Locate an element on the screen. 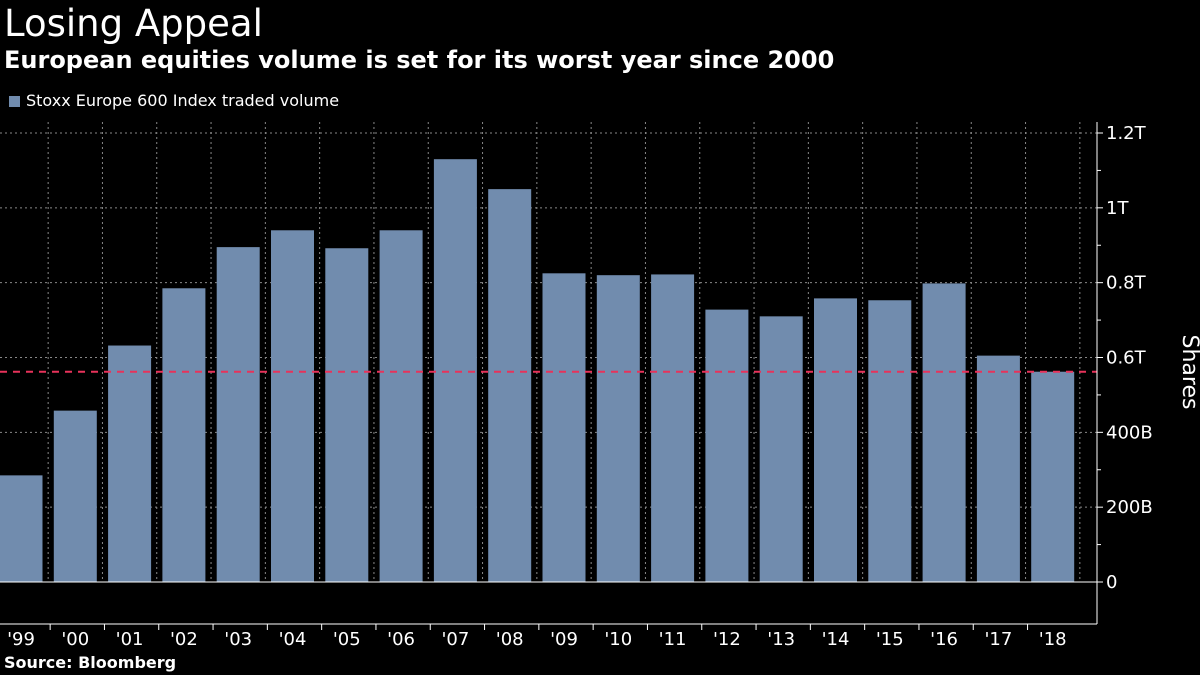 The width and height of the screenshot is (1200, 675). x-tick-label: '07 is located at coordinates (455, 639).